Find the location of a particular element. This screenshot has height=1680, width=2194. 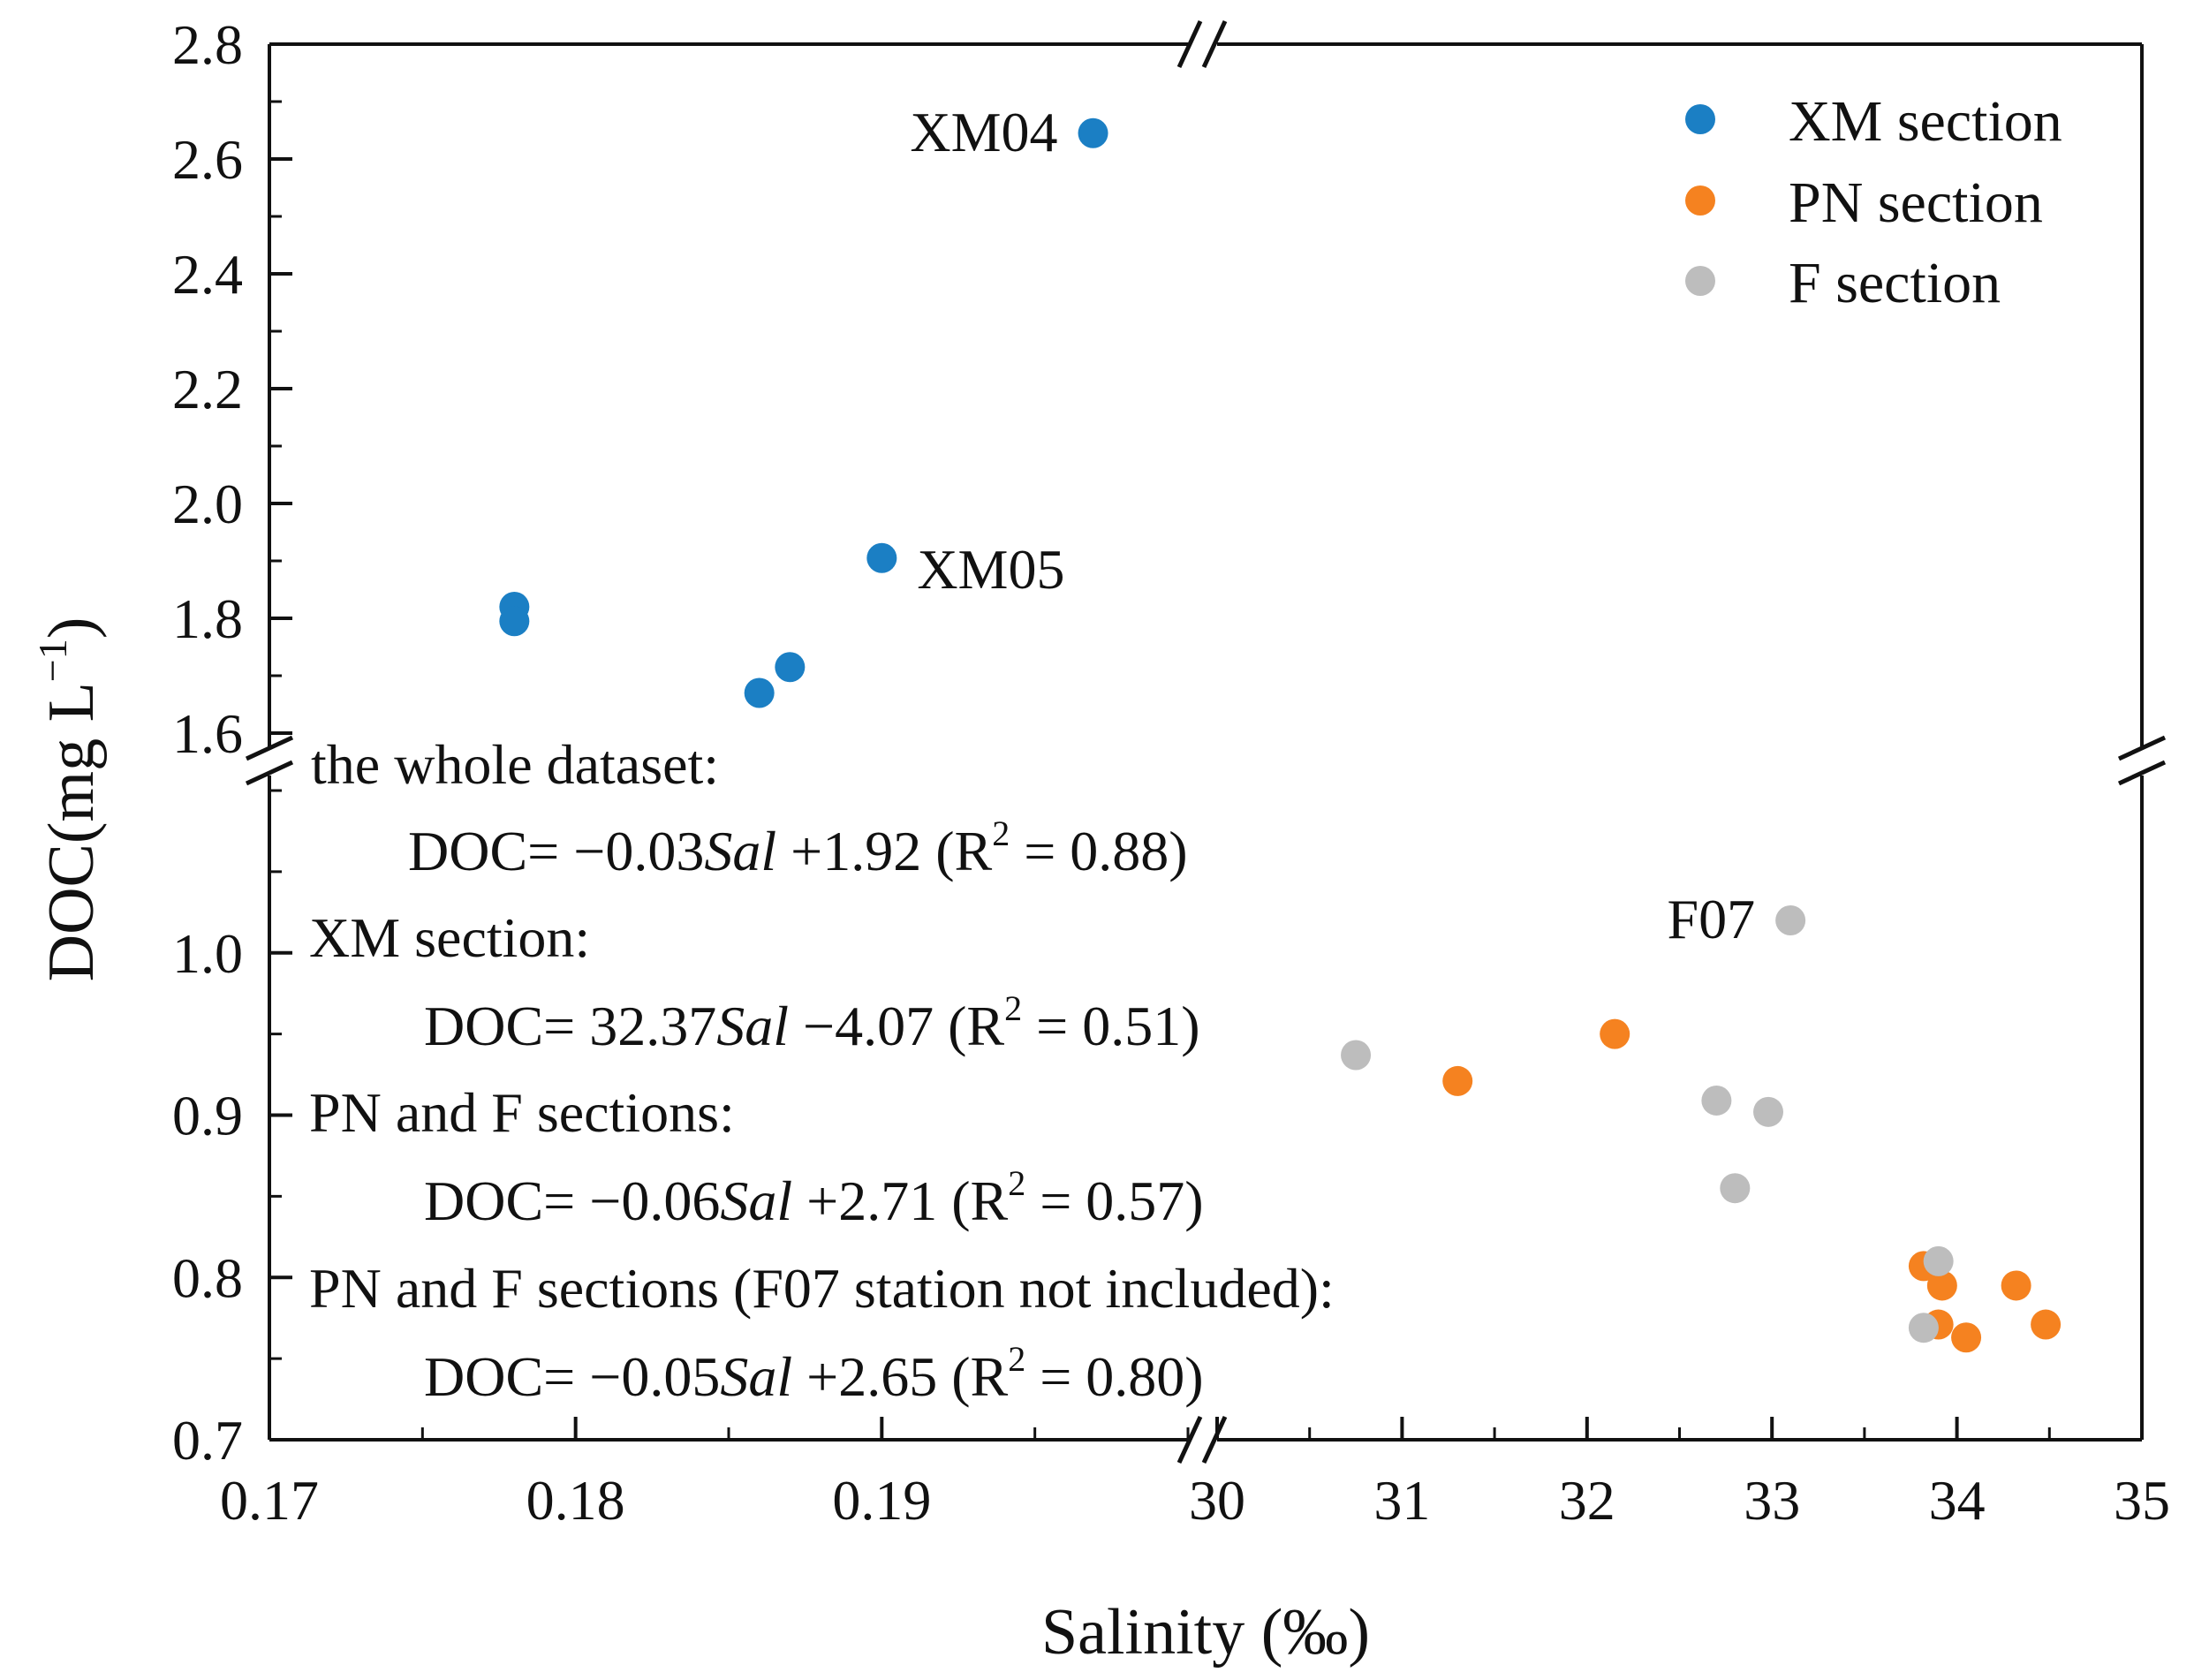

equation-part: DOC= −0.05 is located at coordinates (572, 1376).